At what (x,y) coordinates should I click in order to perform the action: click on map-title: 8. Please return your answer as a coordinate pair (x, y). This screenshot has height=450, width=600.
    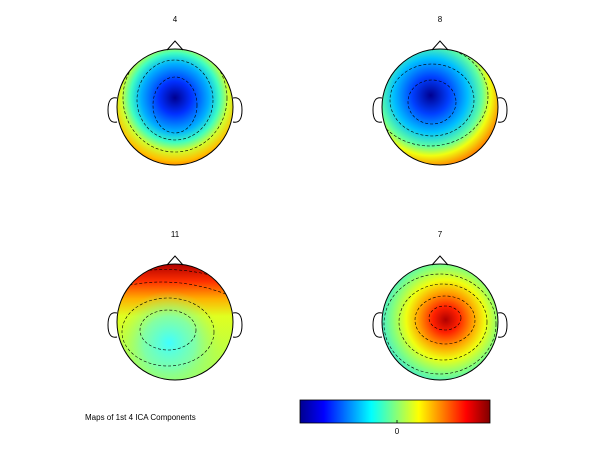
    Looking at the image, I should click on (440, 19).